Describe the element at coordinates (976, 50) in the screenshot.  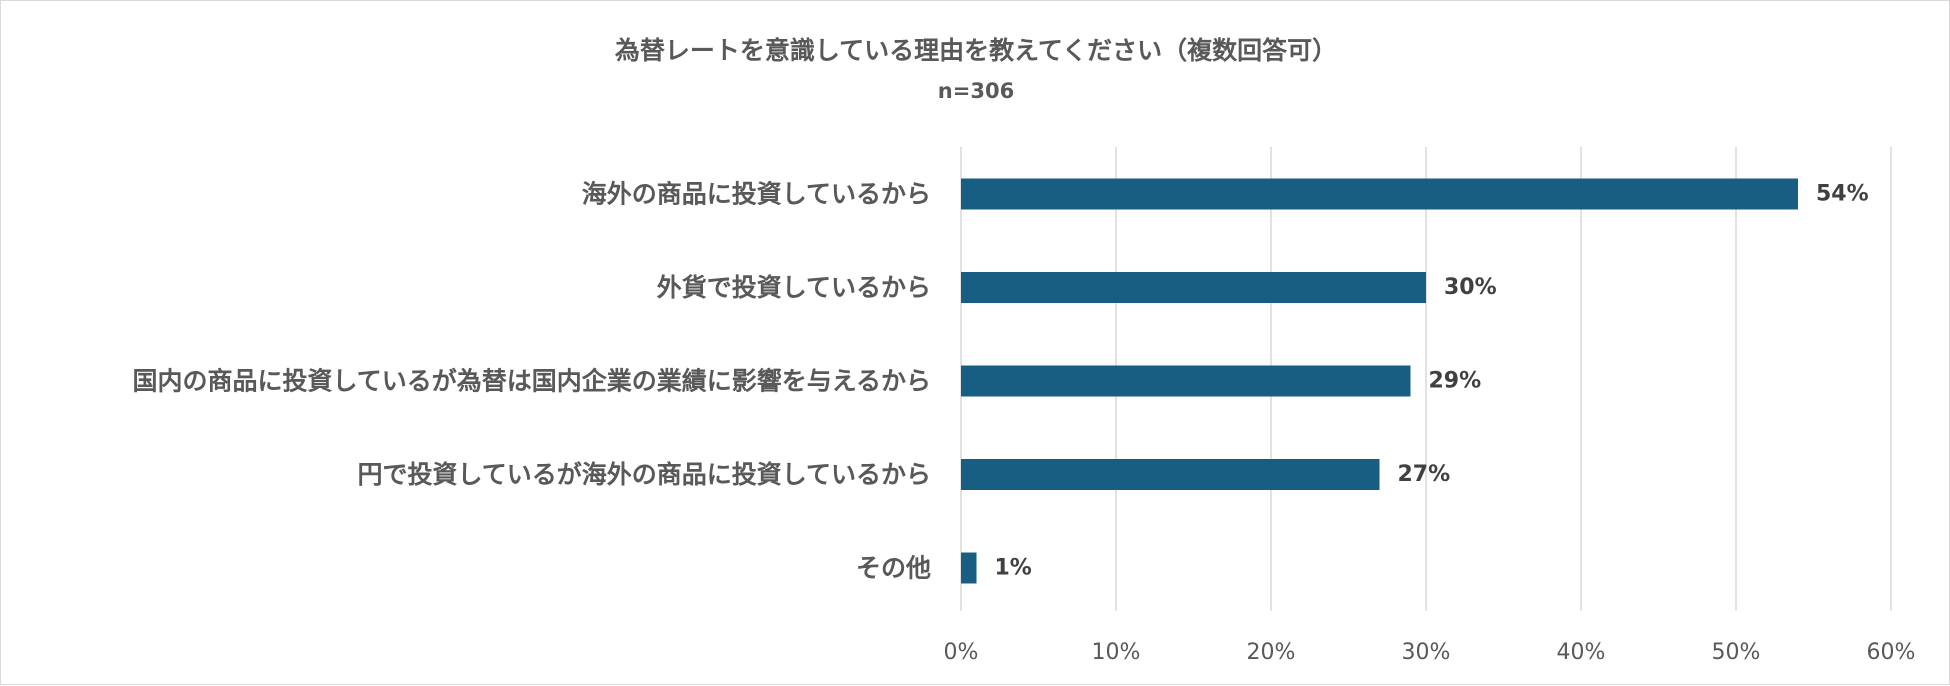
I see `chart-title: 為替レートを意識している理由を教えてください（複数回答可）` at that location.